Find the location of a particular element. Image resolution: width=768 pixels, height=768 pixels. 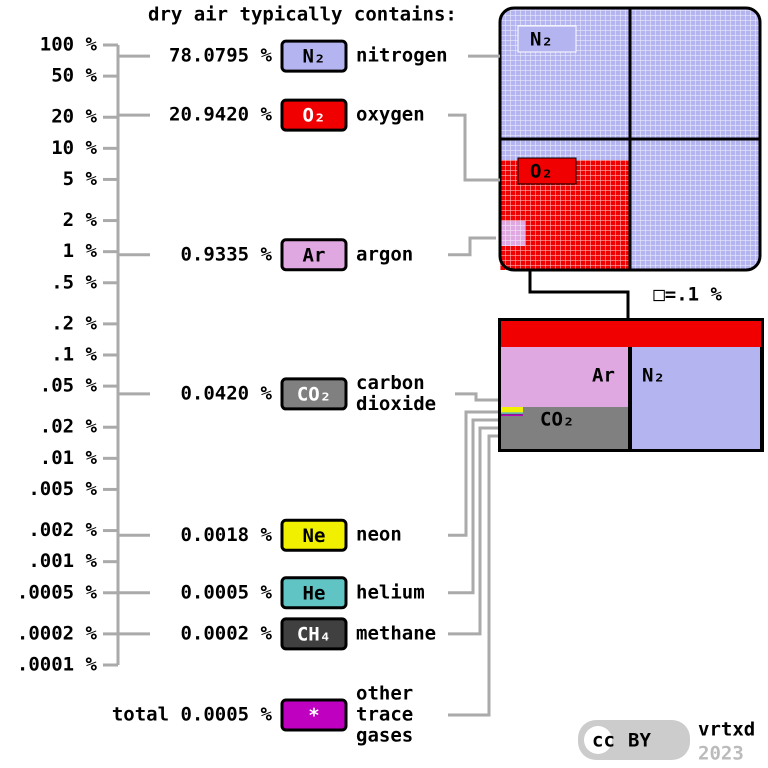

symbol: CH₄ is located at coordinates (314, 634).